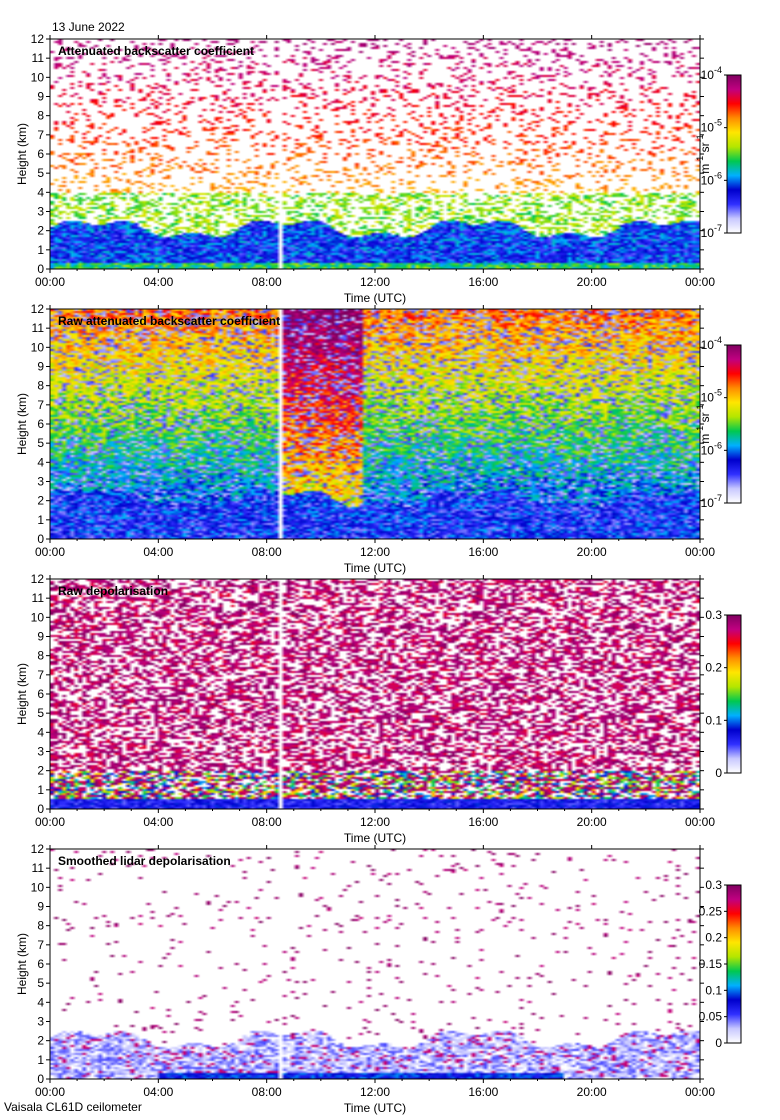 Image resolution: width=780 pixels, height=1120 pixels. What do you see at coordinates (703, 423) in the screenshot?
I see `colorbar-unit-label: m-1 sr-1` at bounding box center [703, 423].